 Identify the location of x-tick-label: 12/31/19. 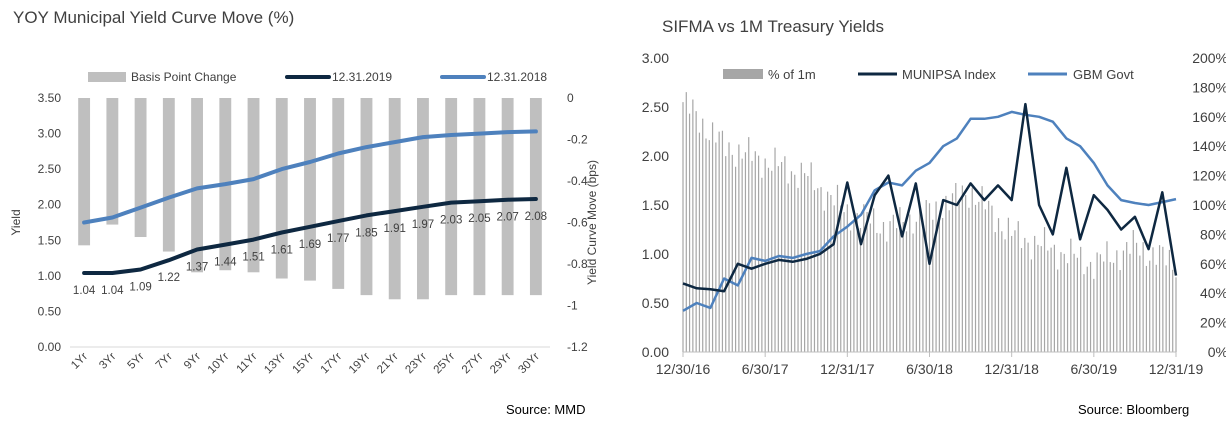
(1176, 369).